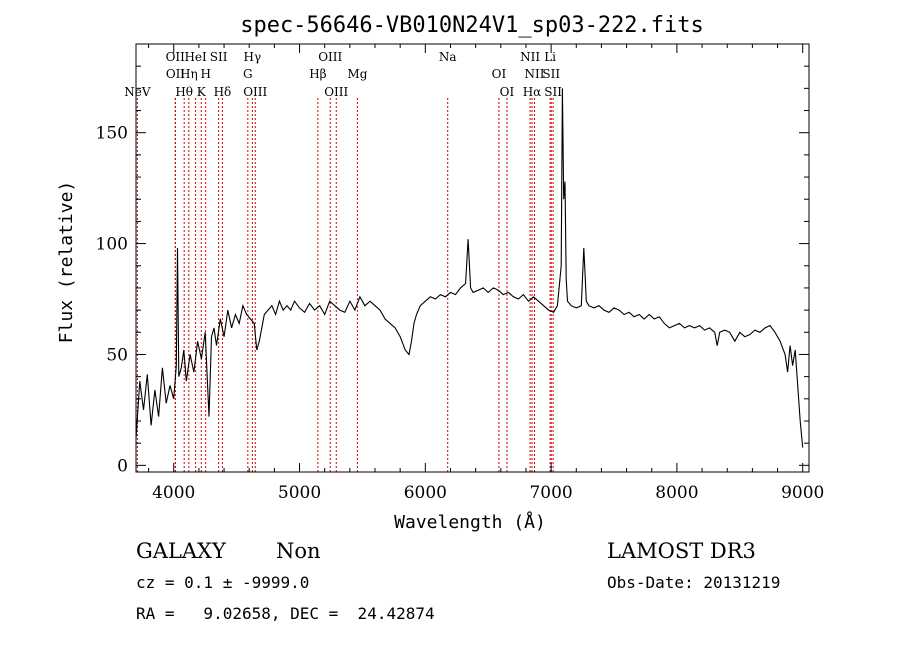 The height and width of the screenshot is (649, 900). I want to click on emission-line-label: Li, so click(550, 57).